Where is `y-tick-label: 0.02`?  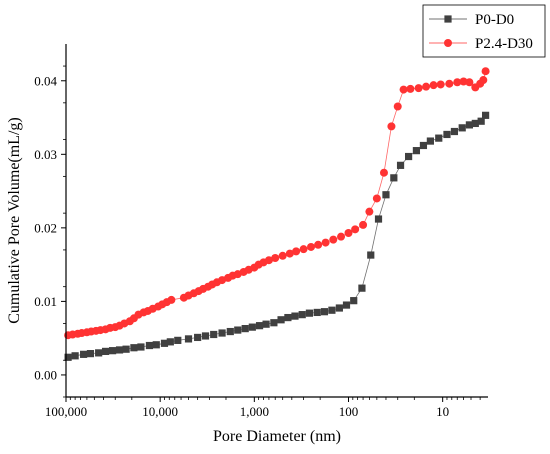
y-tick-label: 0.02 is located at coordinates (45, 227).